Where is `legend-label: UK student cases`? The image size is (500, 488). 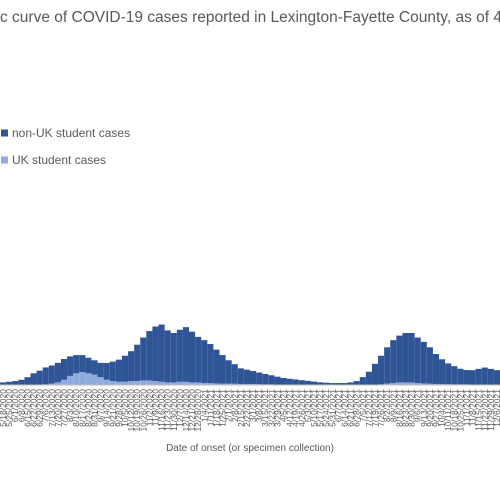 legend-label: UK student cases is located at coordinates (59, 160).